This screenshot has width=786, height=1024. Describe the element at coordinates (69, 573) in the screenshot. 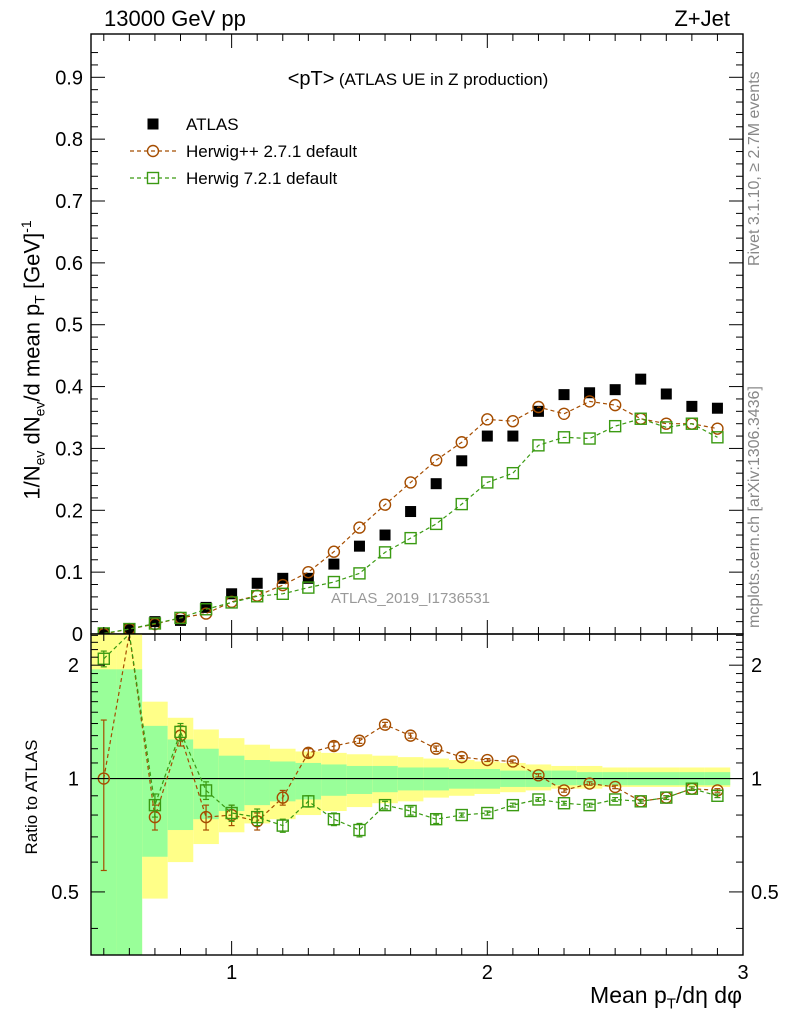

I see `y-tick-label: 0.1` at that location.